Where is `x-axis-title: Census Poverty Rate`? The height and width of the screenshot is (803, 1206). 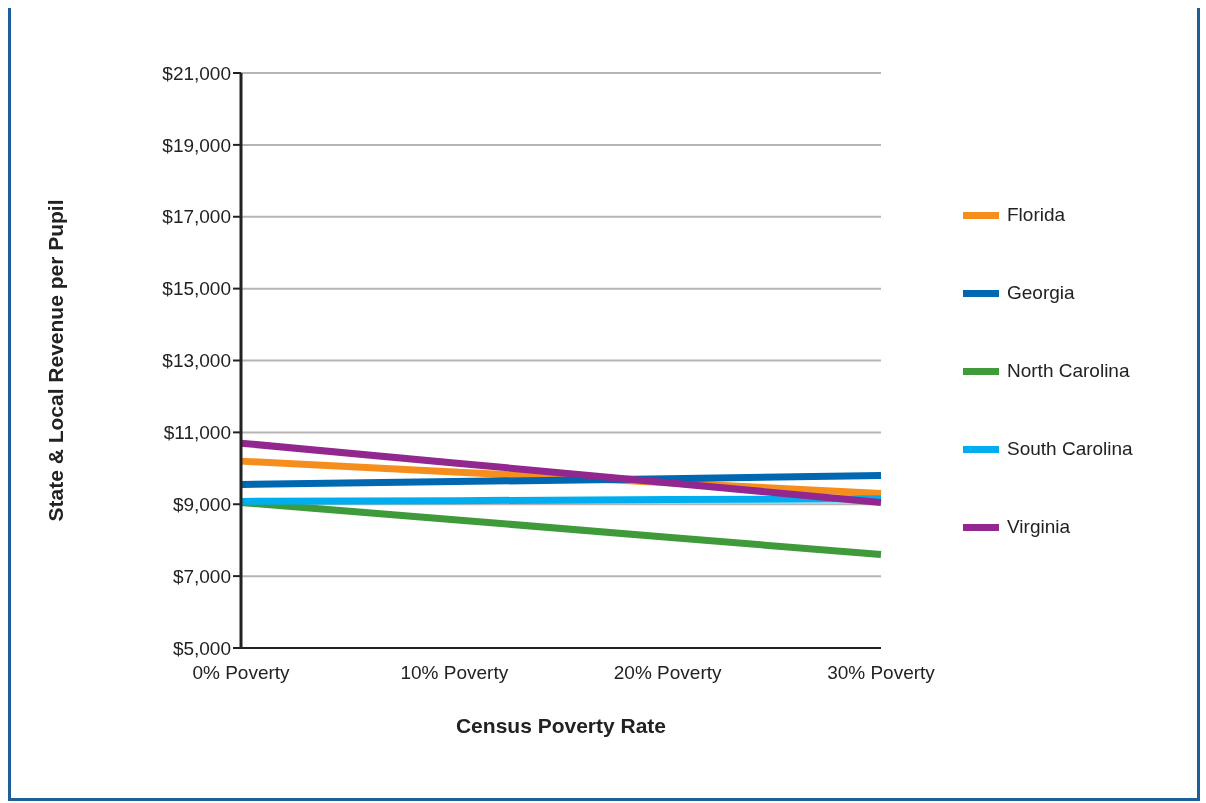 x-axis-title: Census Poverty Rate is located at coordinates (561, 725).